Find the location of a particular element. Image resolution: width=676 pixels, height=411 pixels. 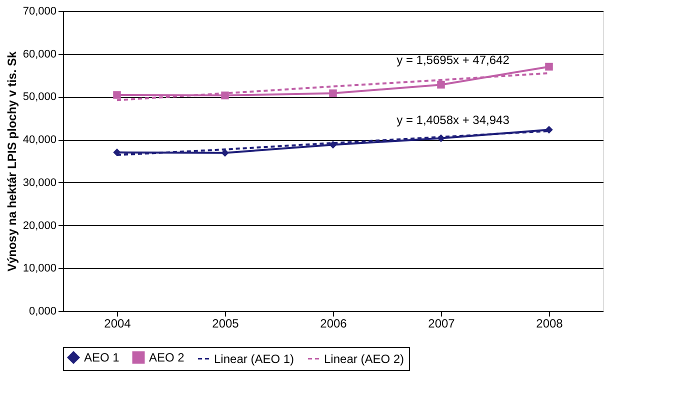

annotation: y = 1,4058x + 34,943 is located at coordinates (453, 120).